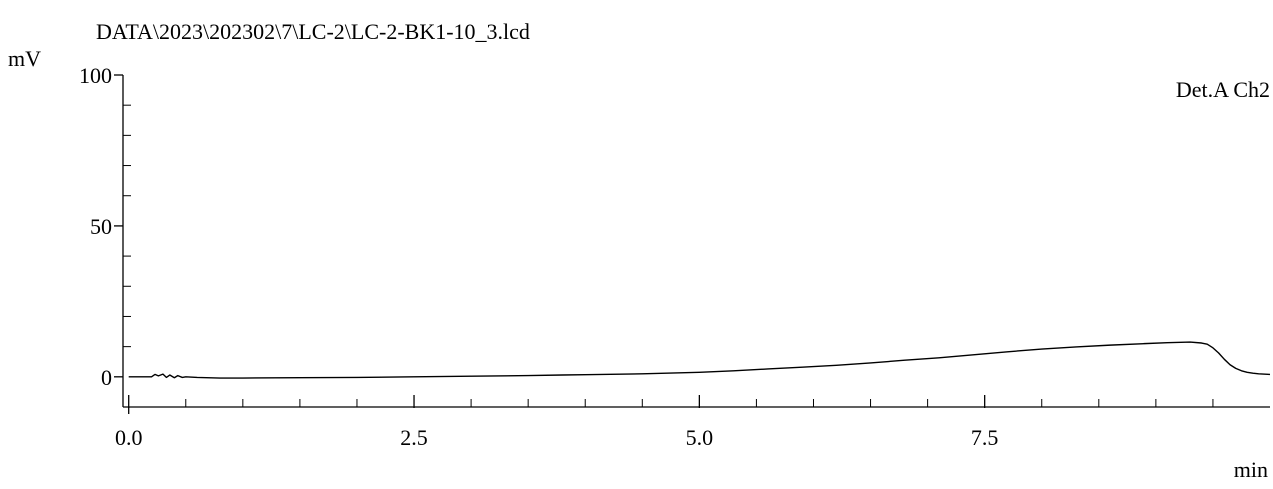 Image resolution: width=1273 pixels, height=489 pixels. I want to click on x-axis-label: min, so click(1251, 469).